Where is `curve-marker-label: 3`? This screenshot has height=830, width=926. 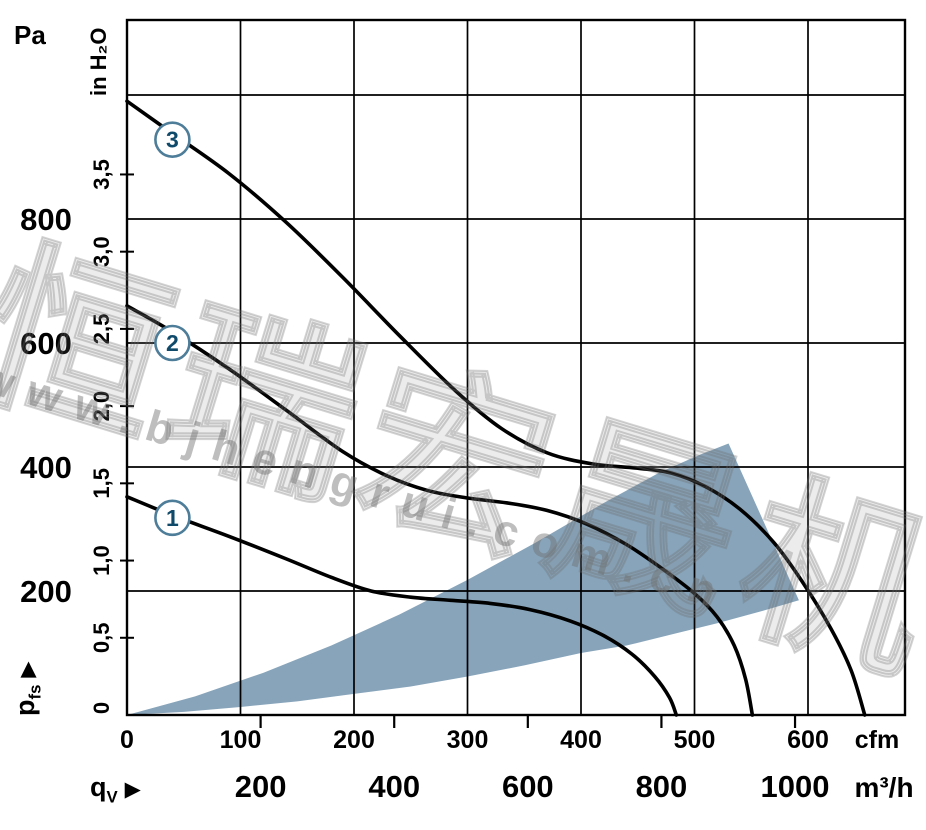 curve-marker-label: 3 is located at coordinates (172, 140).